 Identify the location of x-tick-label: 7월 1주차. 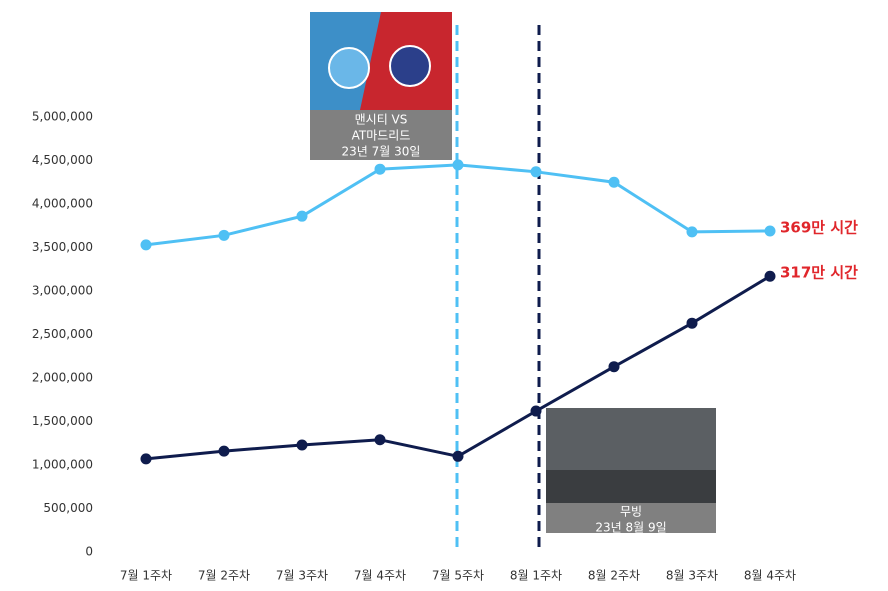
(146, 576).